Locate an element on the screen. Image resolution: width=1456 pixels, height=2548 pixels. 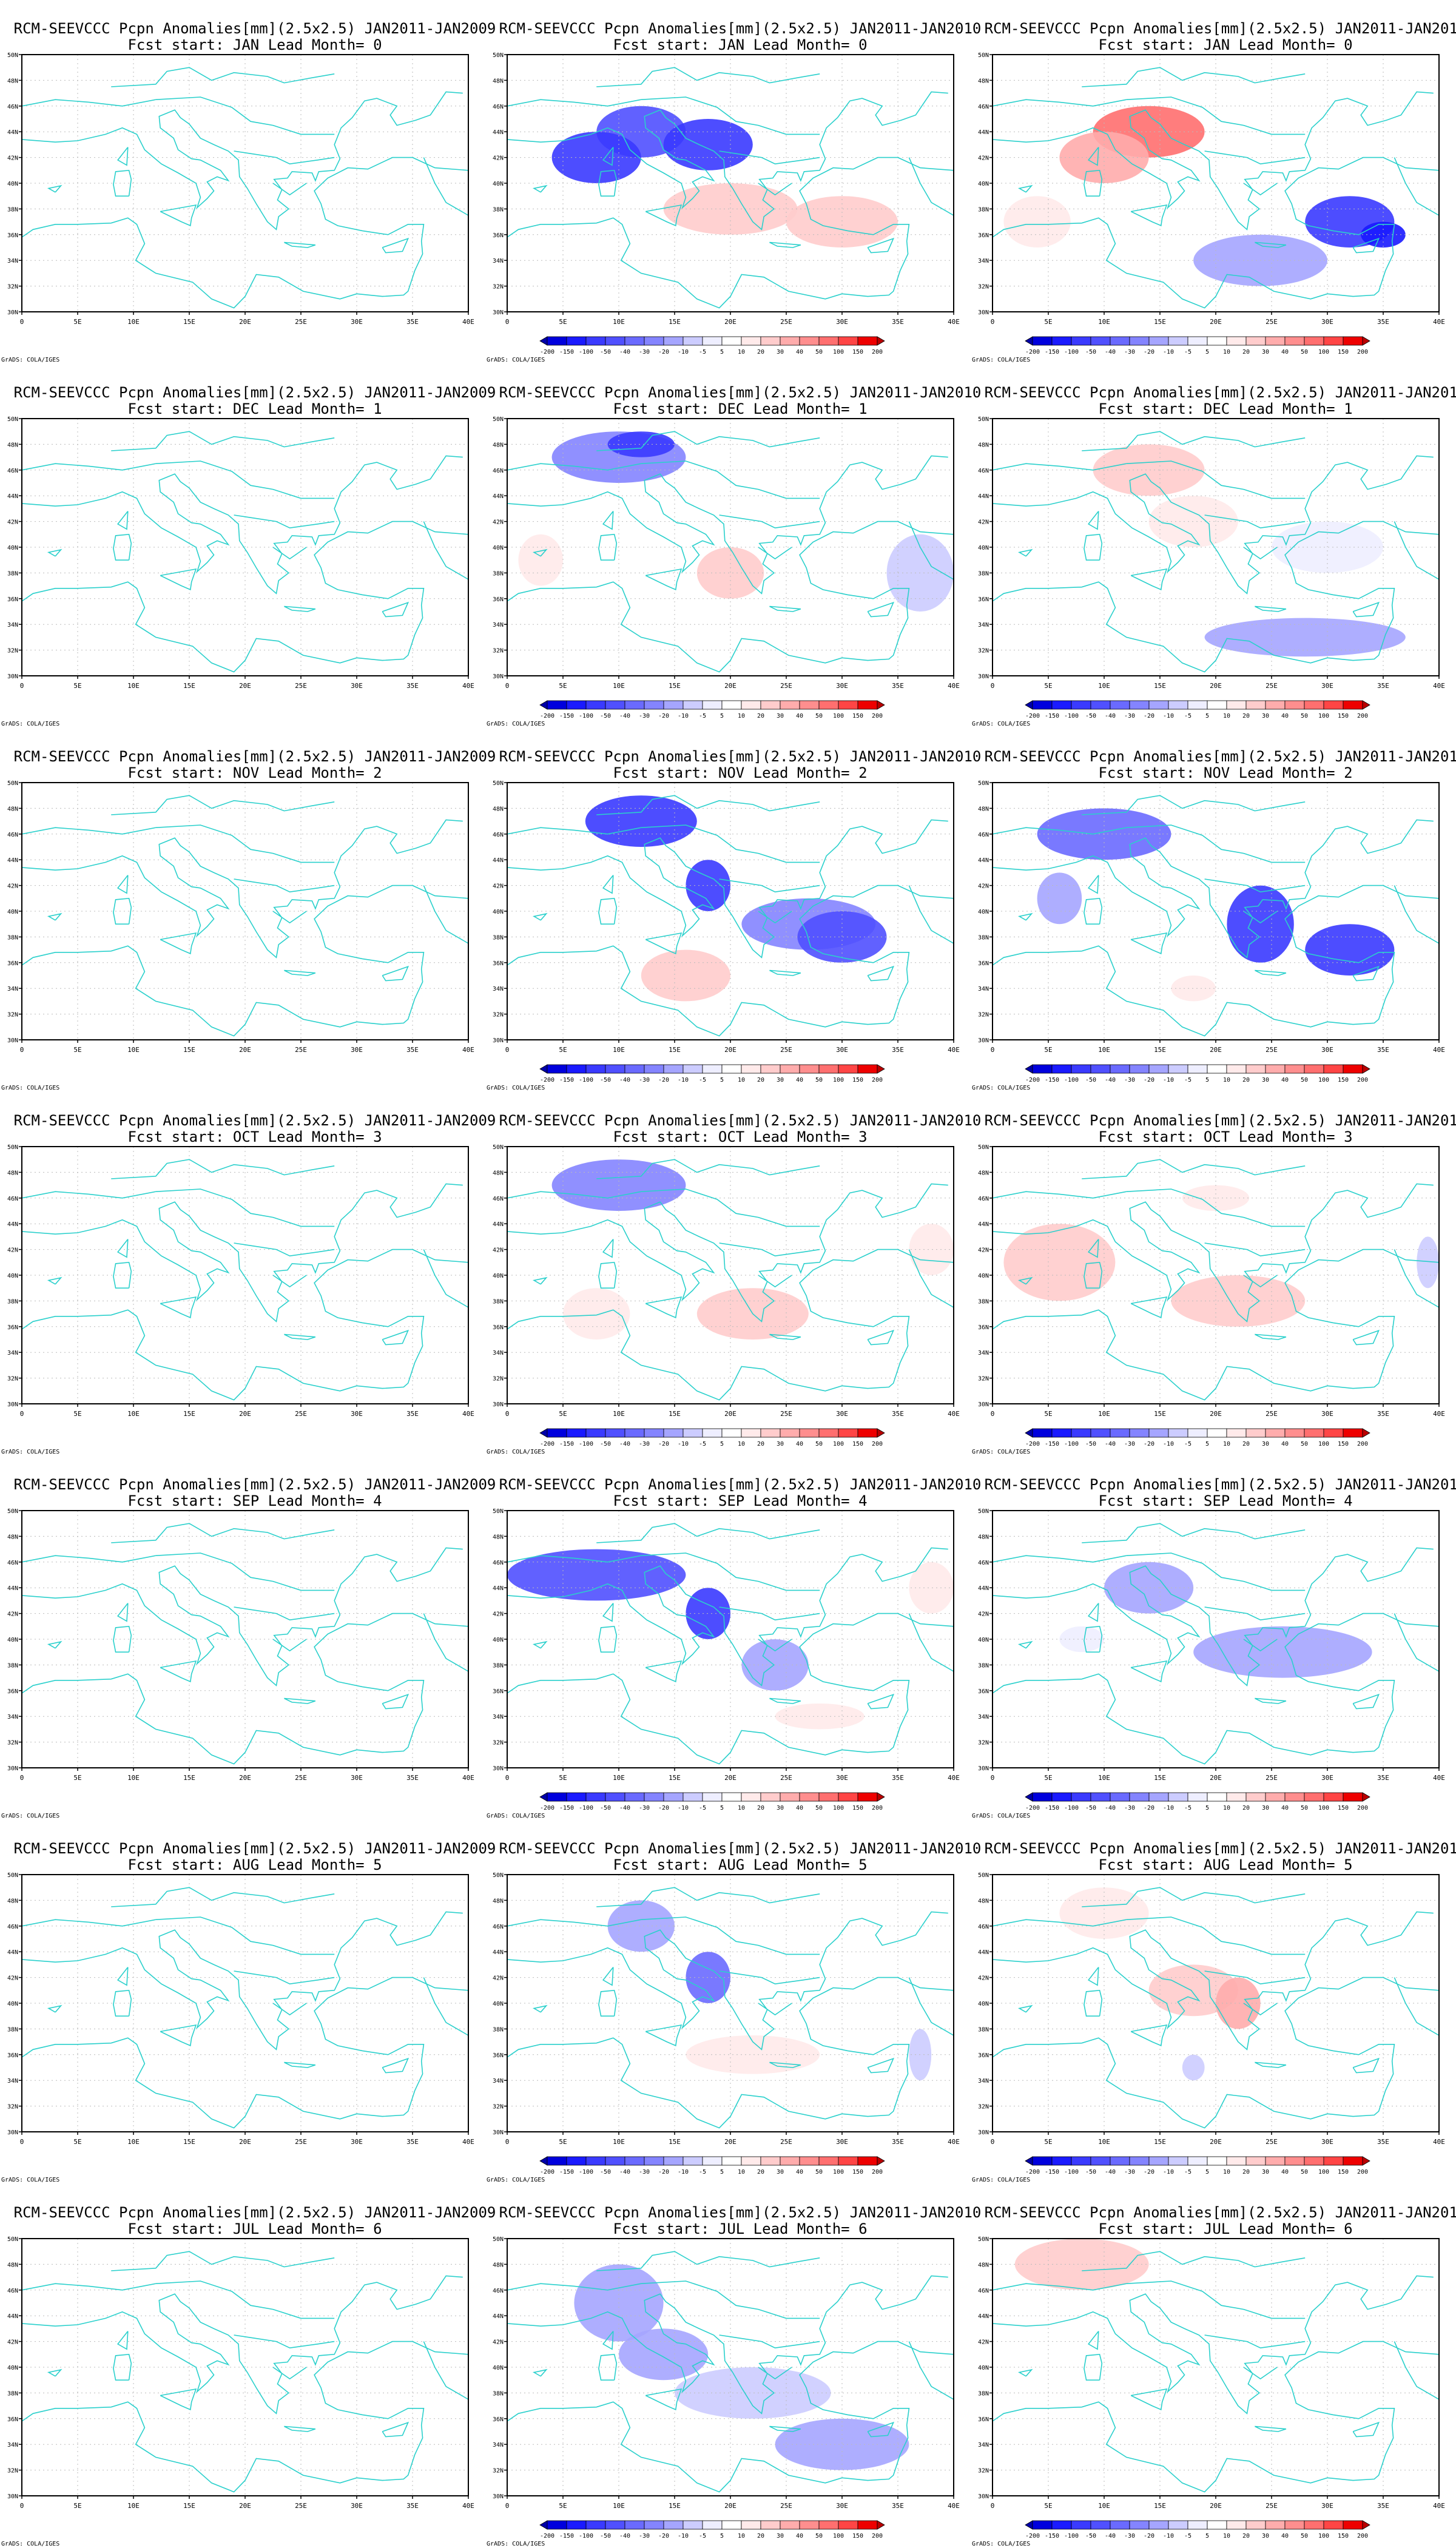
colorbar-label: 150 is located at coordinates (857, 1080).